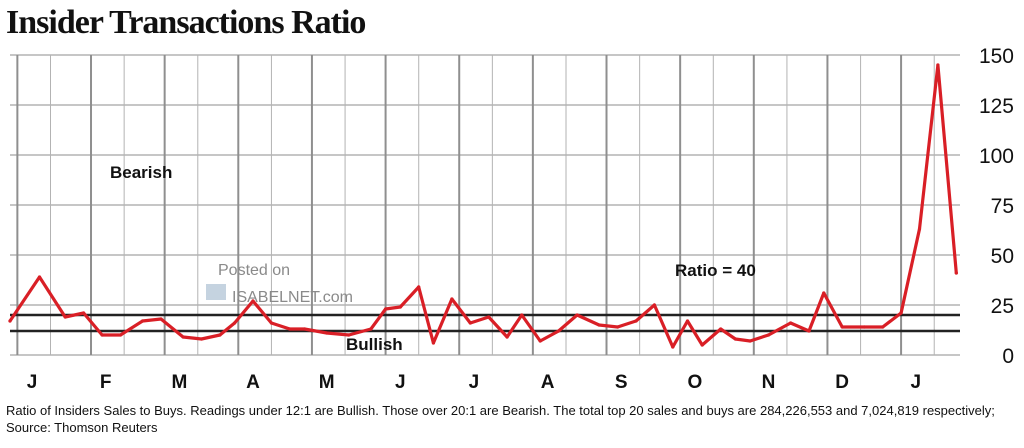 The image size is (1024, 448). What do you see at coordinates (996, 106) in the screenshot?
I see `y-tick-label: 125` at bounding box center [996, 106].